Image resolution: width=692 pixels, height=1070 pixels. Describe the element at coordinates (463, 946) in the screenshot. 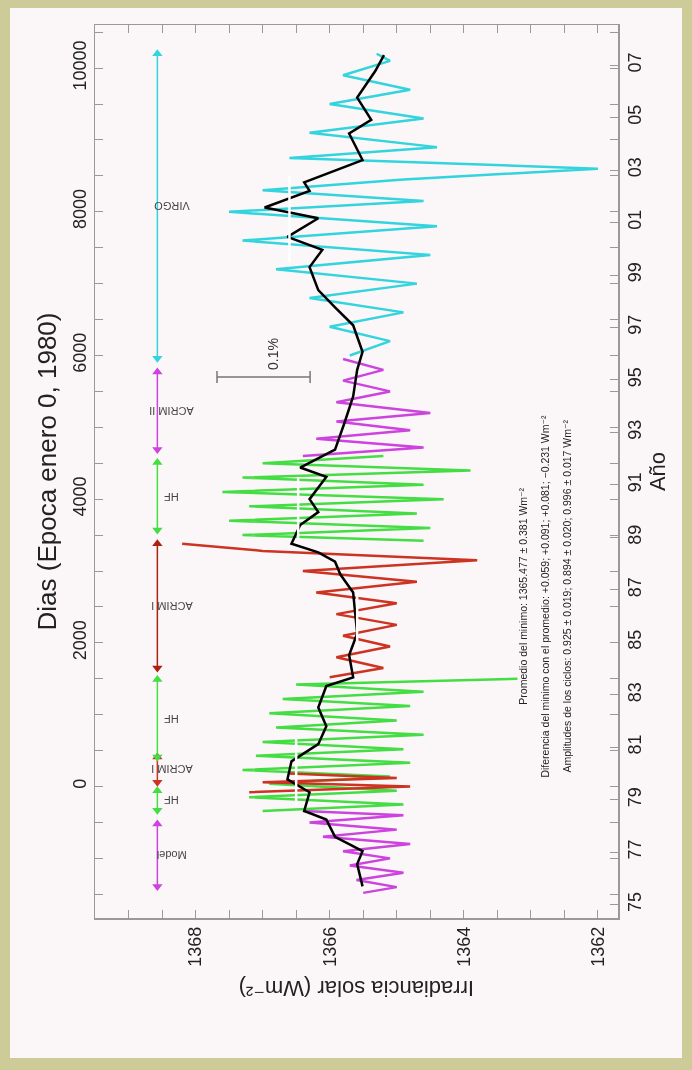

I see `x-tick-label: 1364` at that location.